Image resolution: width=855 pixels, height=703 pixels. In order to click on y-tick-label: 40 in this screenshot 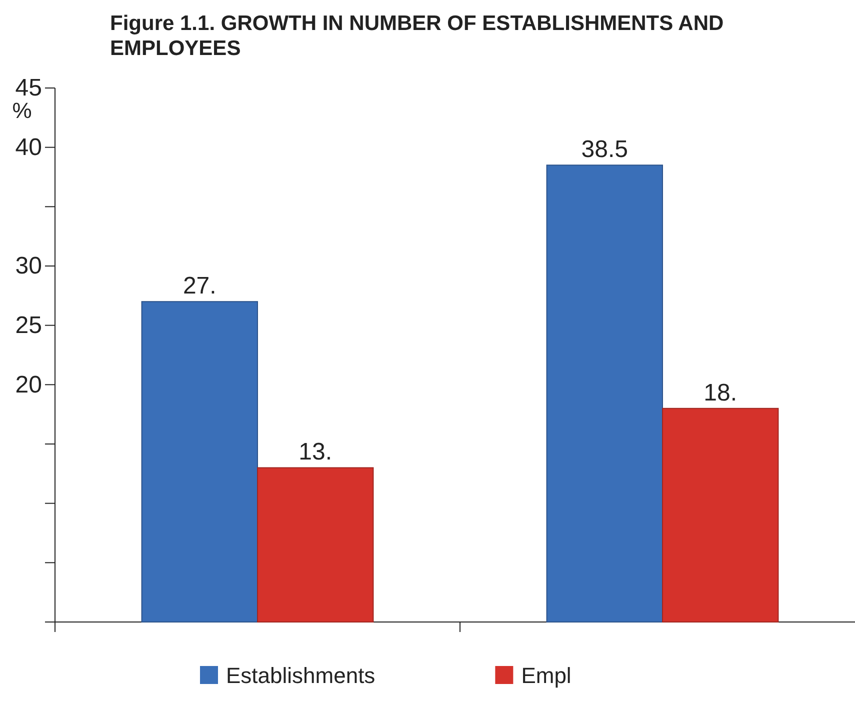, I will do `click(28, 148)`.